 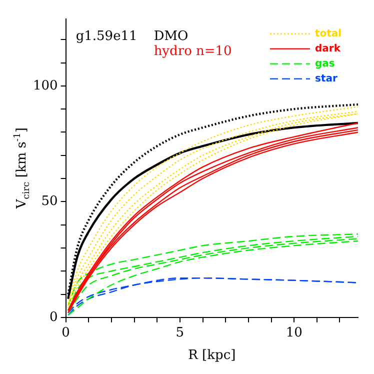 I want to click on legend-label: dark, so click(x=328, y=48).